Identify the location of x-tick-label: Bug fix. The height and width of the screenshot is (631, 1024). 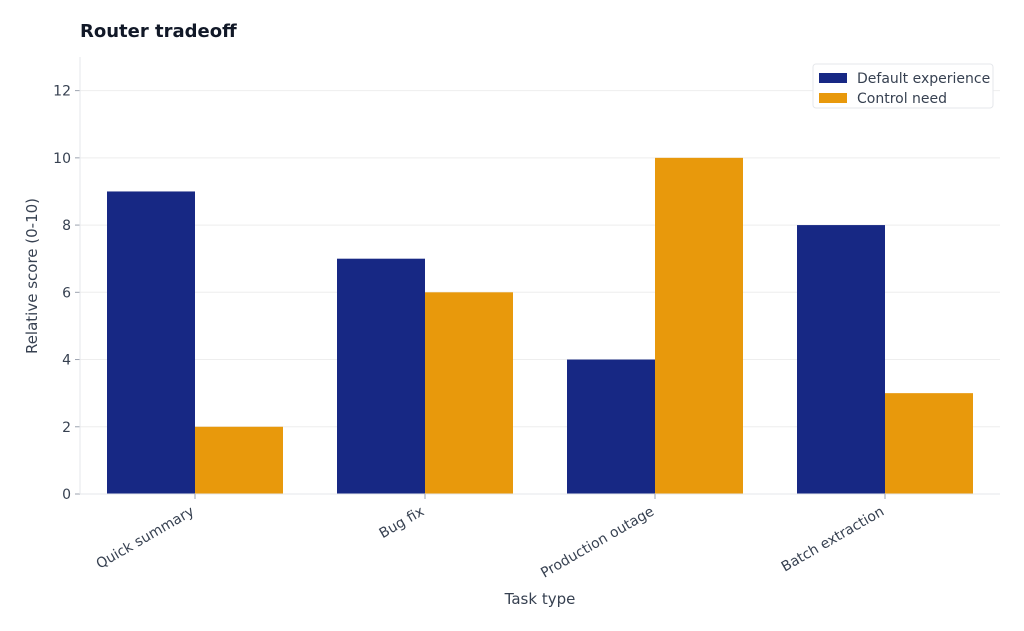
(402, 523).